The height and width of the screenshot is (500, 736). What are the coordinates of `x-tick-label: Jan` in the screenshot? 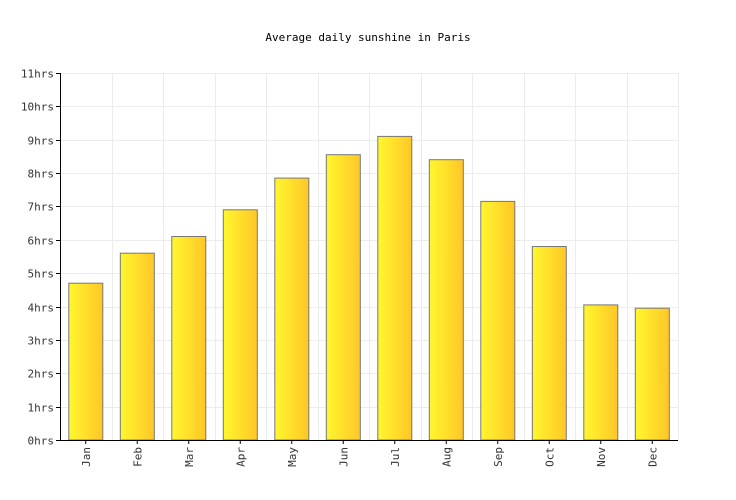 It's located at (86, 457).